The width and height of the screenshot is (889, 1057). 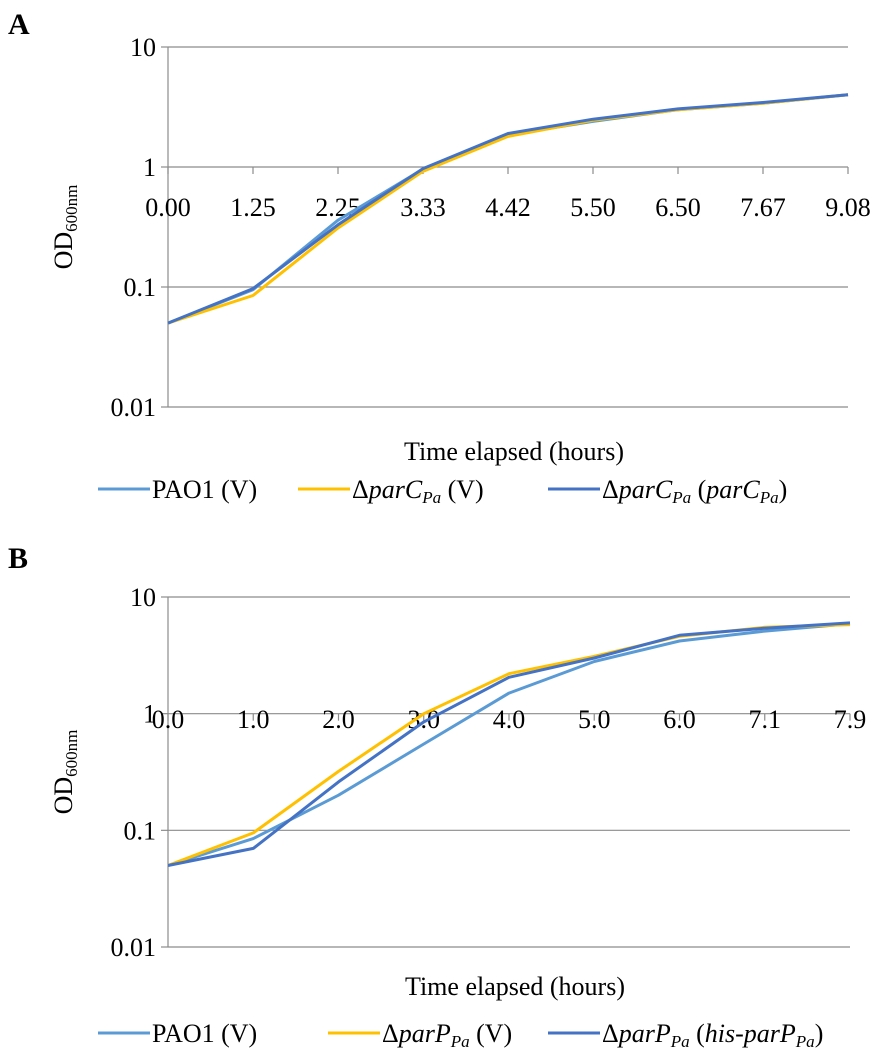 What do you see at coordinates (418, 491) in the screenshot?
I see `legend-entry: ΔparCPa (V)` at bounding box center [418, 491].